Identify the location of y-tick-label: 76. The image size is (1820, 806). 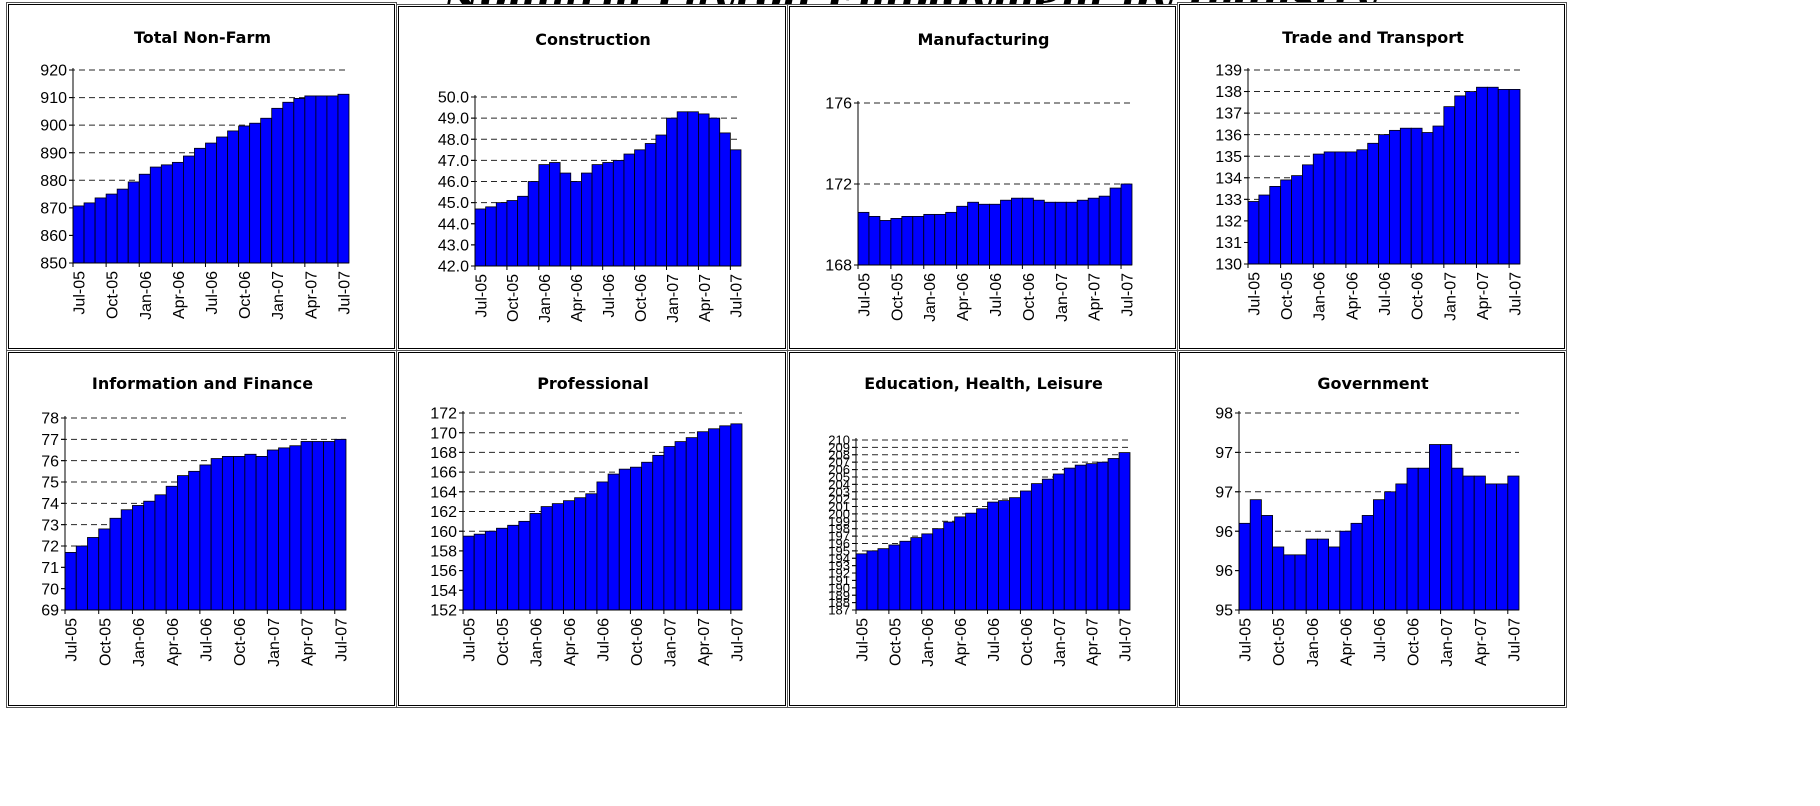
(50, 461).